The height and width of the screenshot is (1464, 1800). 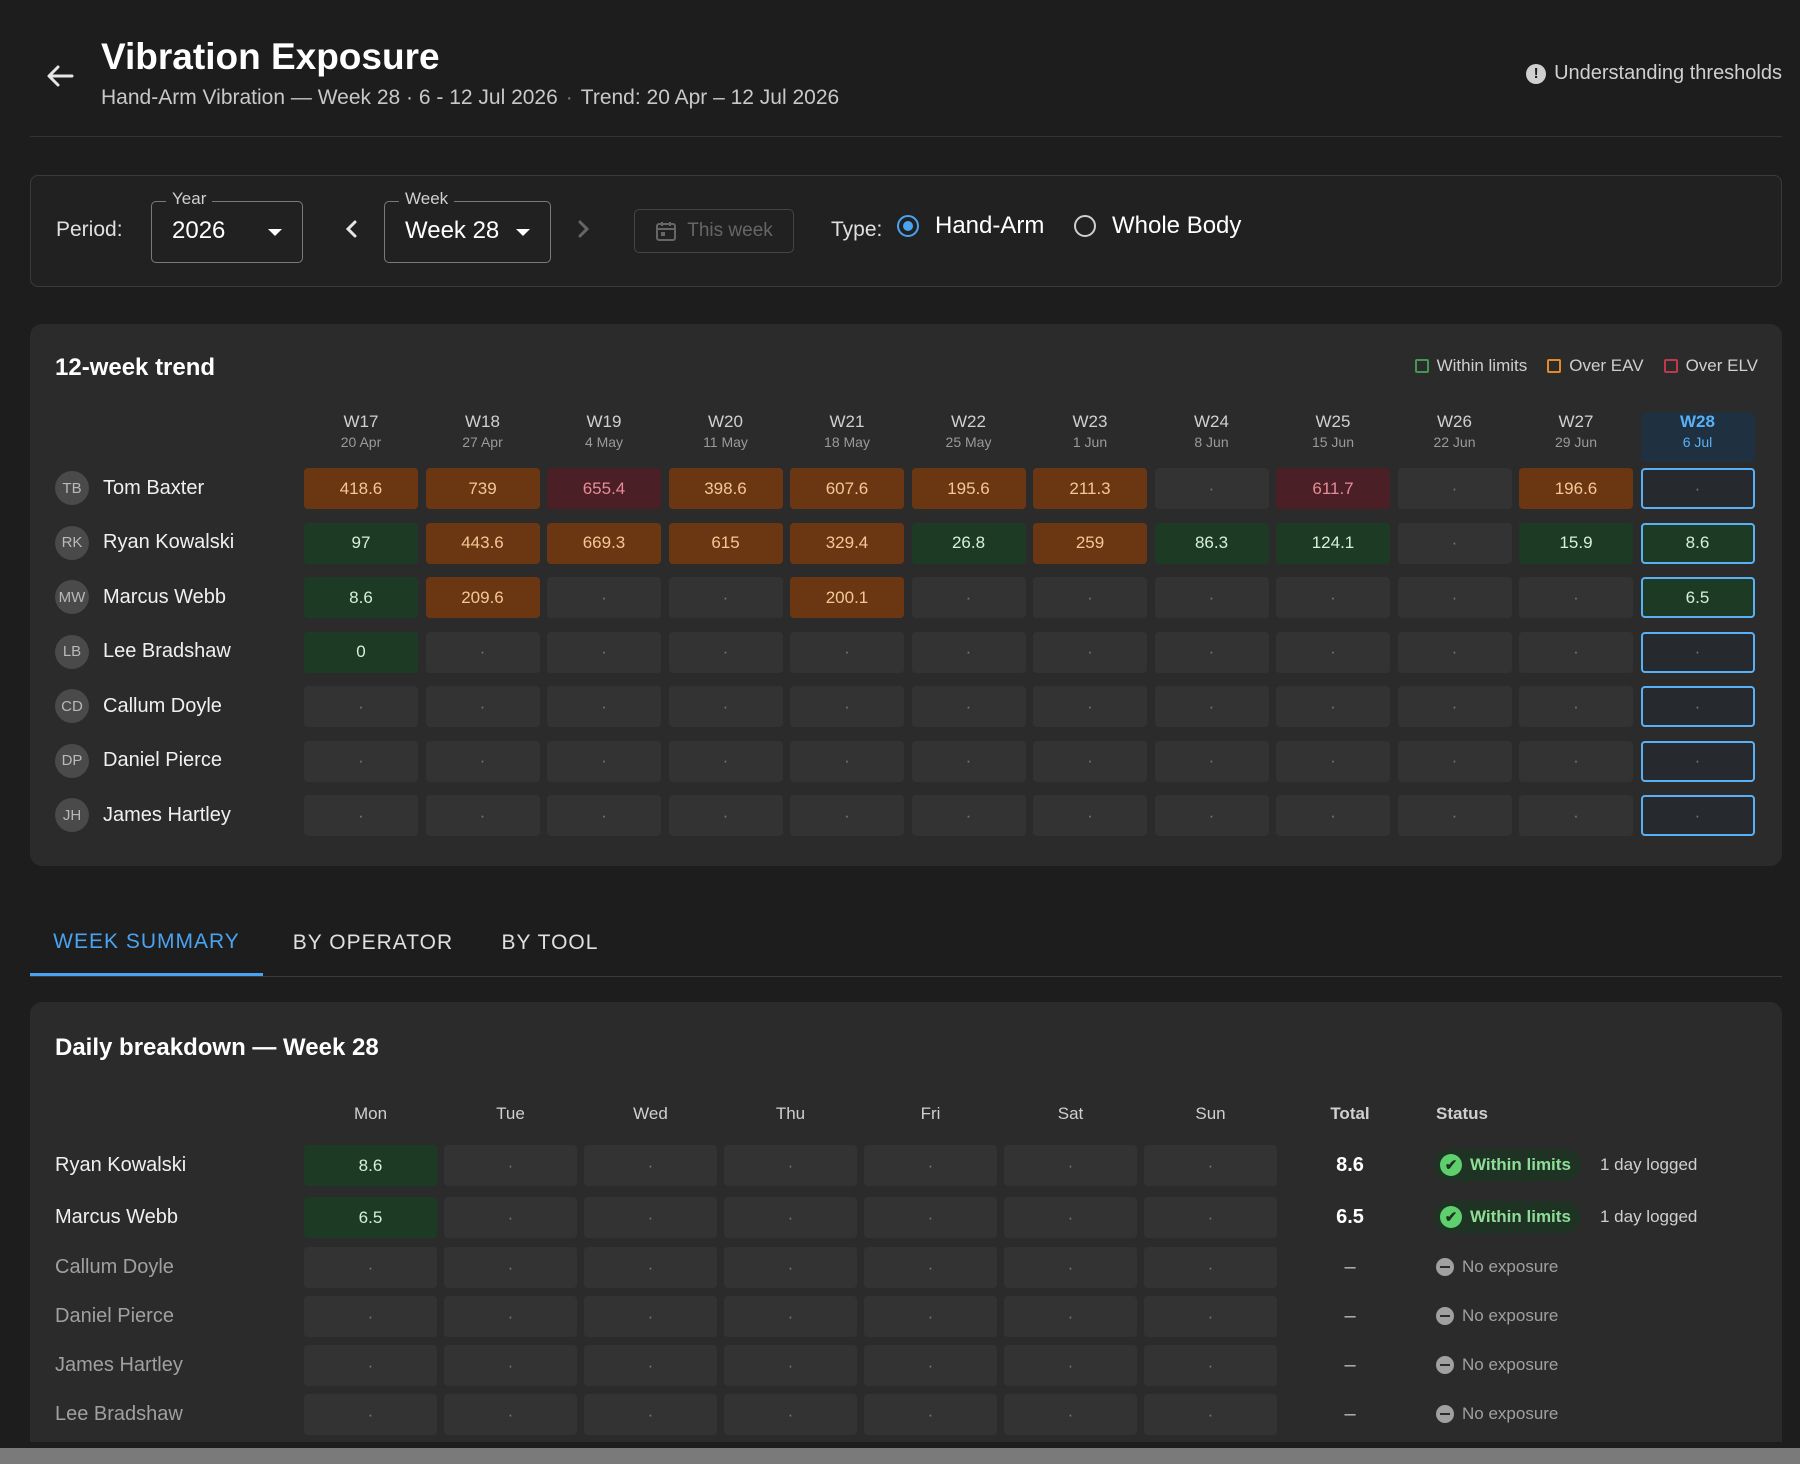 I want to click on trend-cell: 196.6, so click(x=1576, y=488).